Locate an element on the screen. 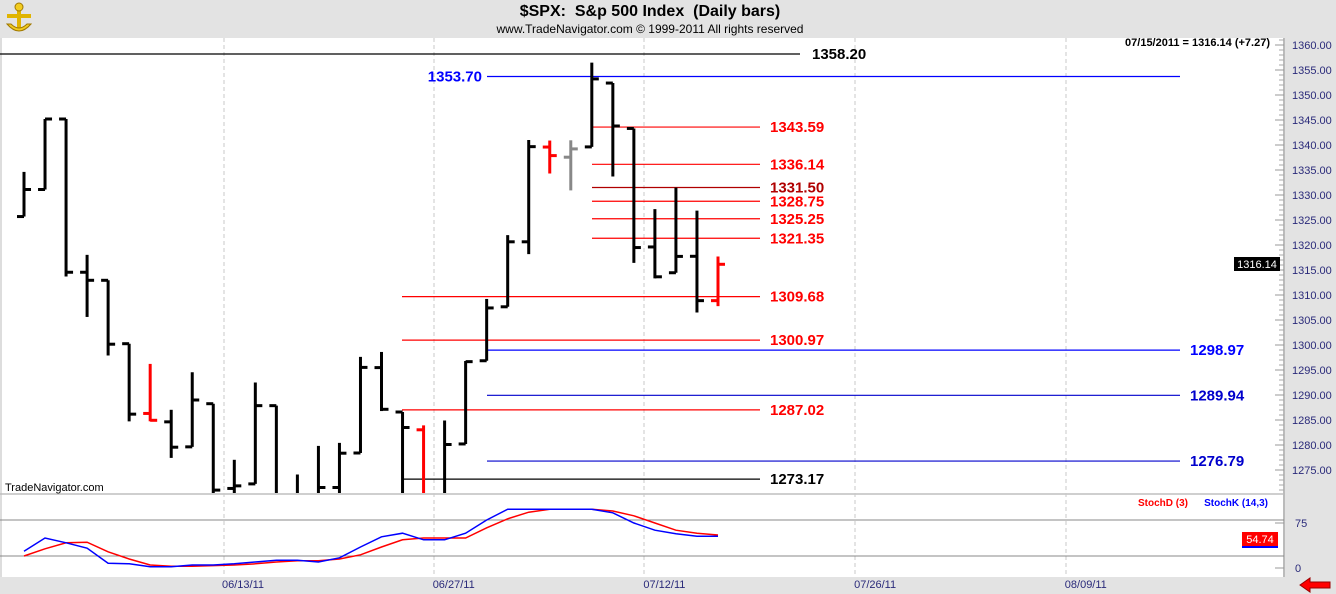 The image size is (1336, 594). scroll-left-arrow-icon is located at coordinates (1315, 585).